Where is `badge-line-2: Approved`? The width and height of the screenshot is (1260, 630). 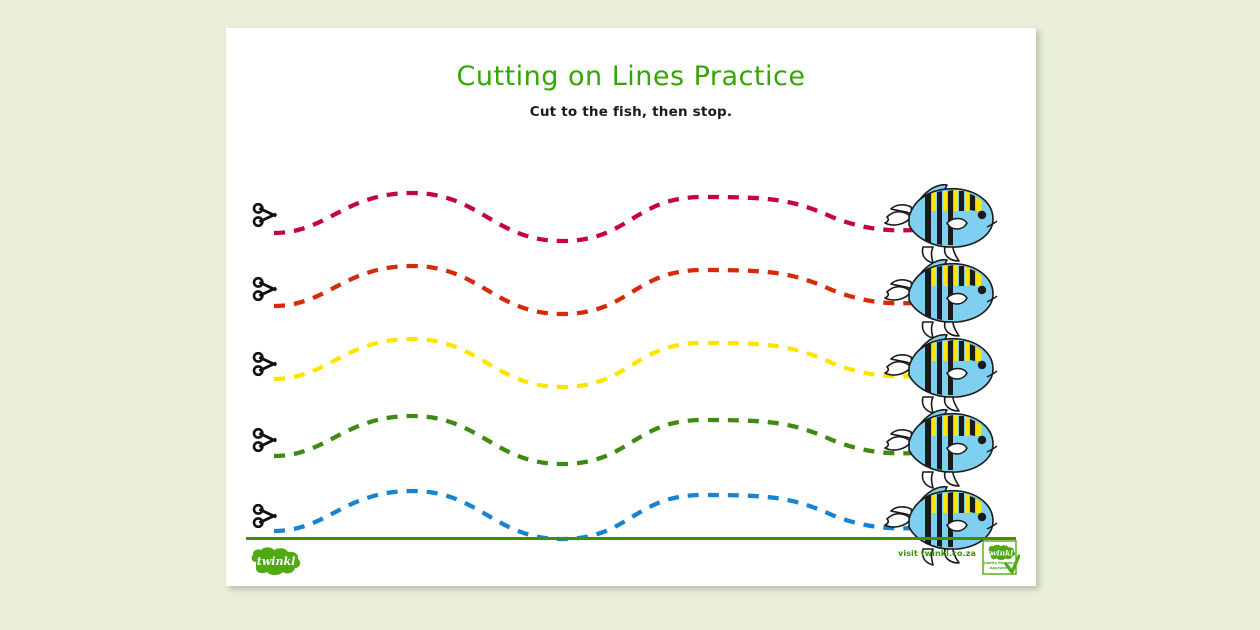 badge-line-2: Approved is located at coordinates (1000, 568).